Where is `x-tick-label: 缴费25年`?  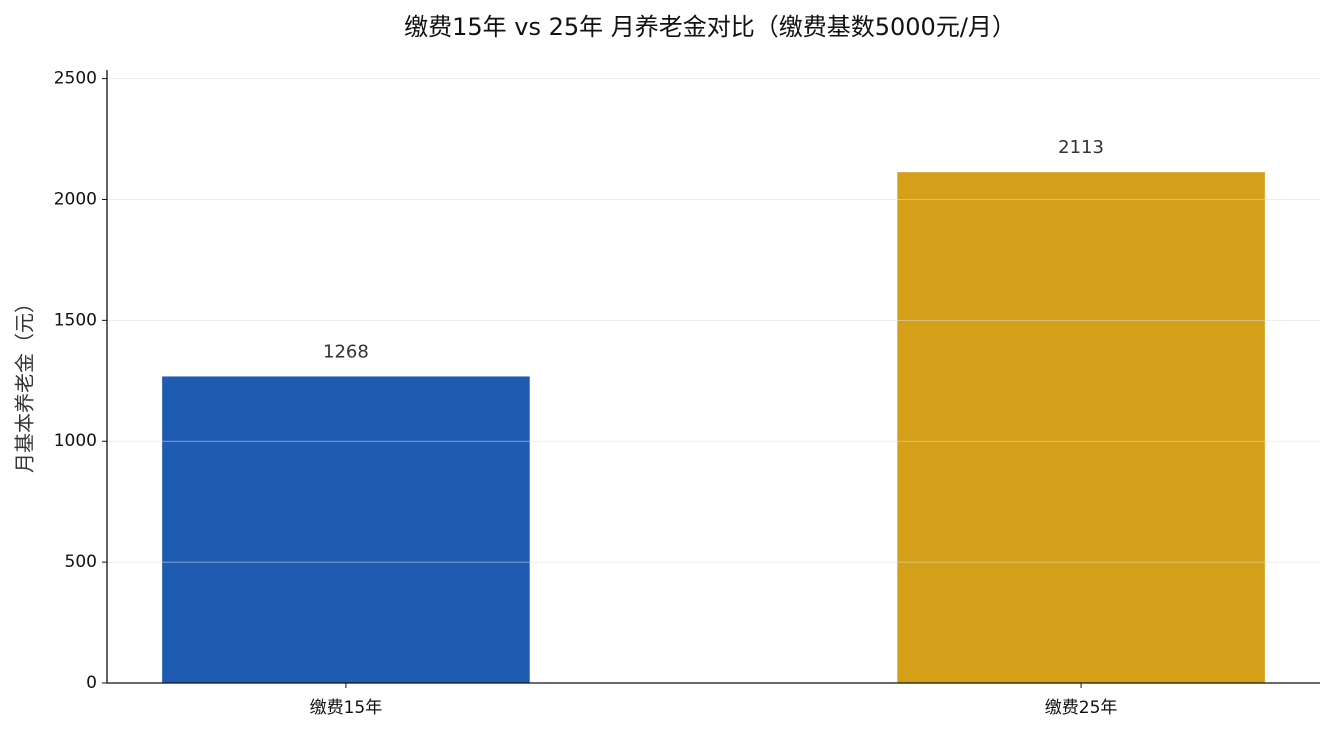 x-tick-label: 缴费25年 is located at coordinates (1081, 708).